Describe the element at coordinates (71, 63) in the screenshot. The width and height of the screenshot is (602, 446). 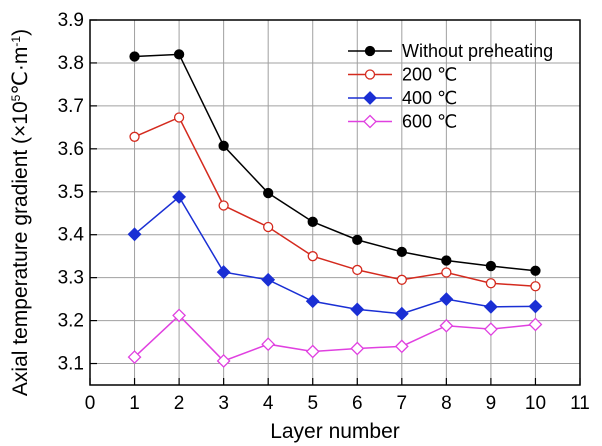
I see `y-tick-label: 3.8` at that location.